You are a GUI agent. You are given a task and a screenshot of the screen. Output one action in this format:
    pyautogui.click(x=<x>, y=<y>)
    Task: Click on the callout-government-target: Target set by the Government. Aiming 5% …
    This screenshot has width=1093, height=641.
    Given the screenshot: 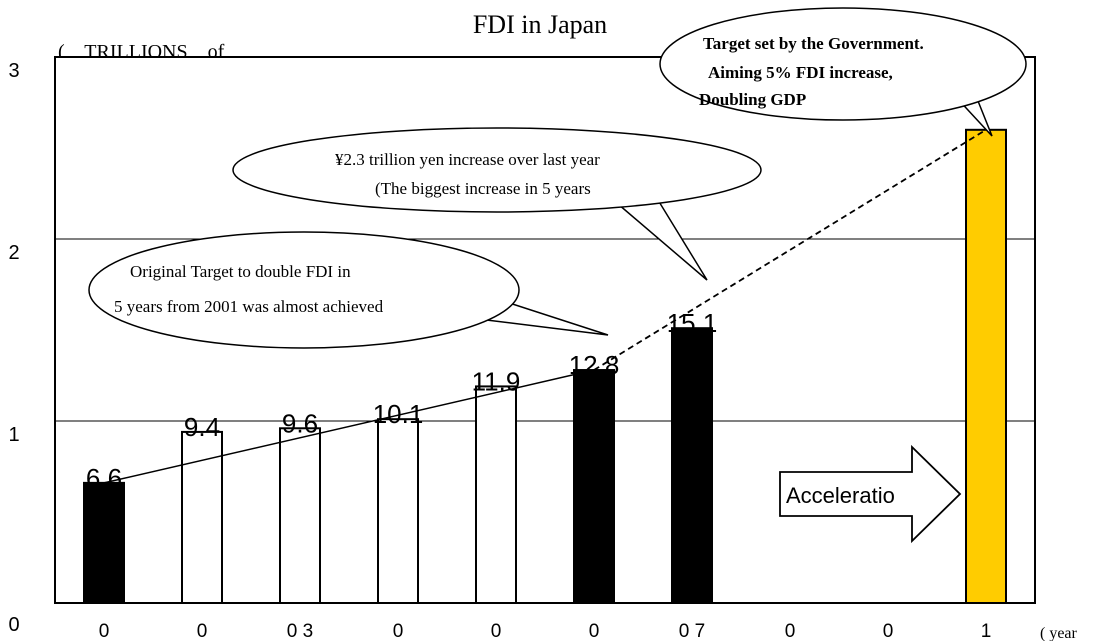 What is the action you would take?
    pyautogui.click(x=843, y=72)
    